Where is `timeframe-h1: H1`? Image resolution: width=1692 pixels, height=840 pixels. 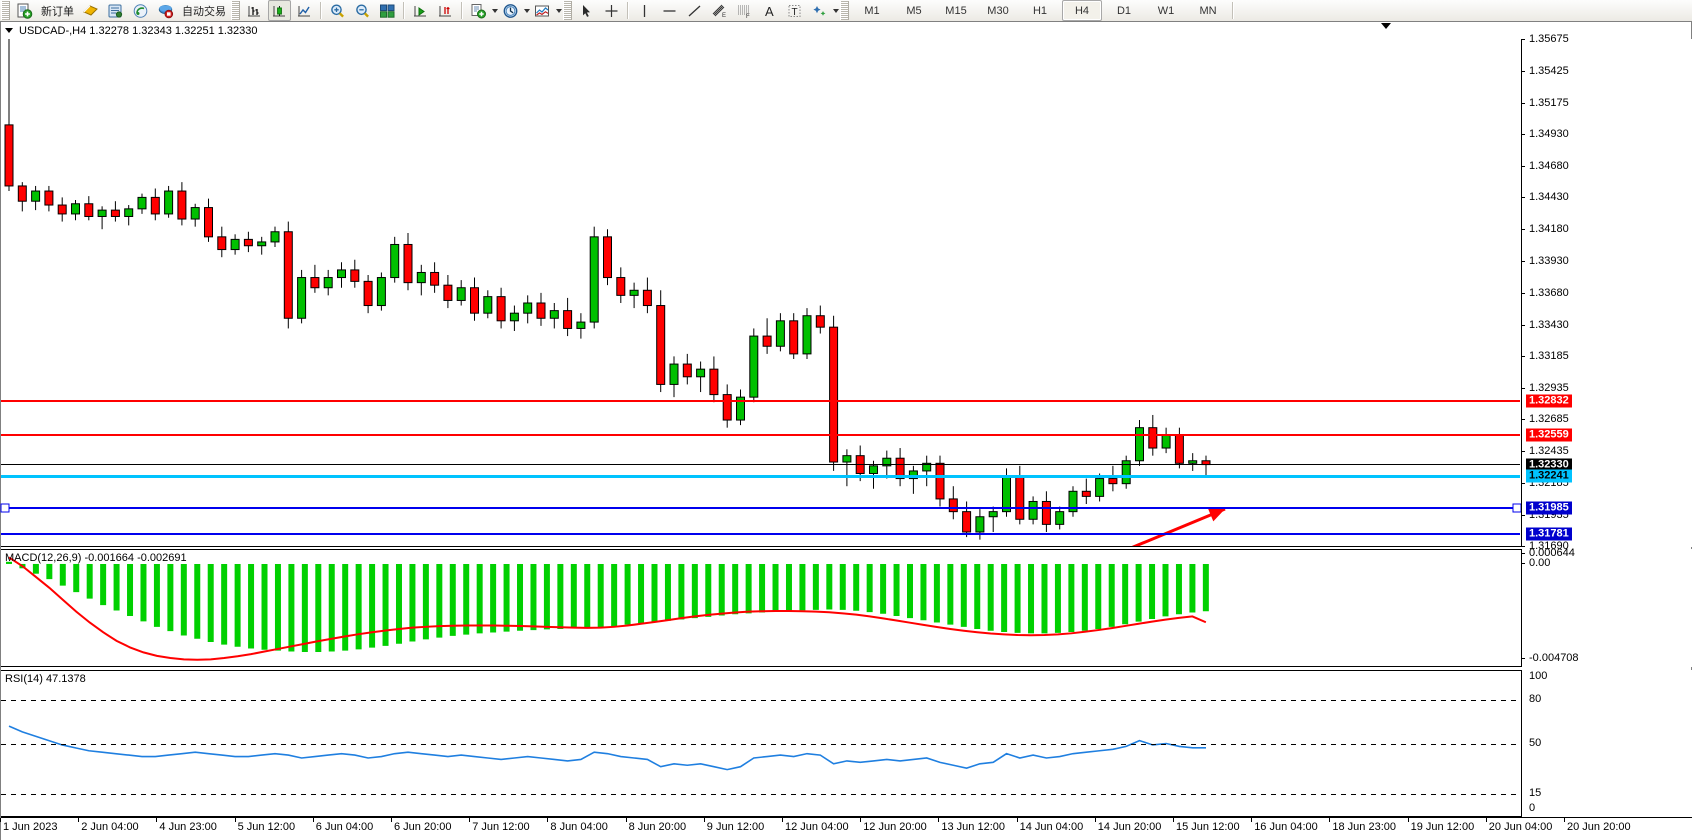
timeframe-h1: H1 is located at coordinates (1040, 10).